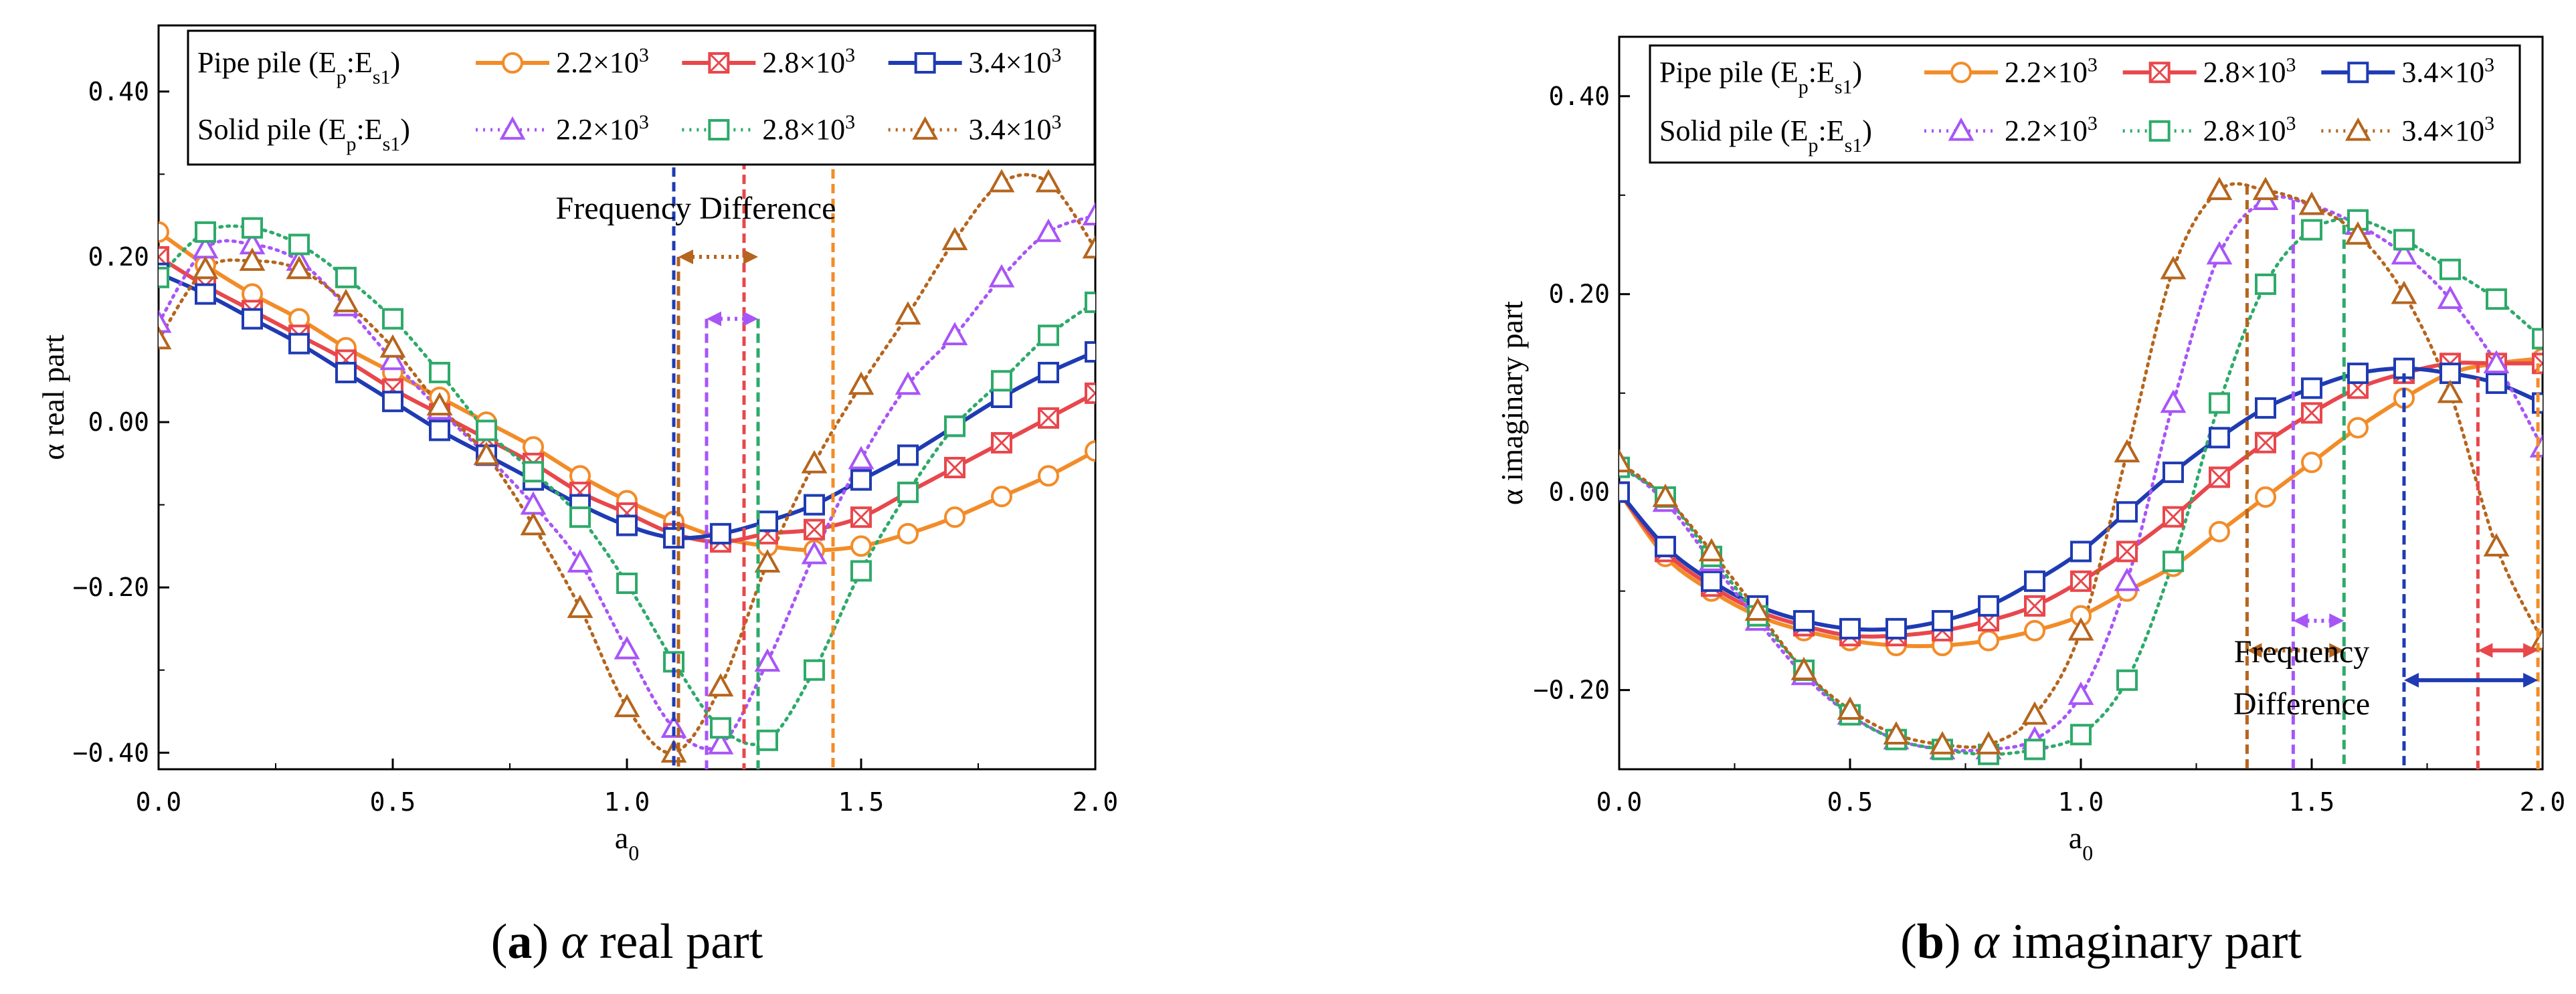 The width and height of the screenshot is (2576, 994). Describe the element at coordinates (2447, 71) in the screenshot. I see `legend-entry-label: 3.4×10³` at that location.